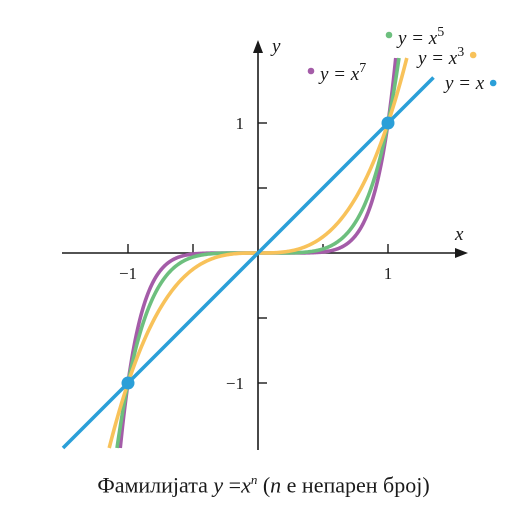 Image resolution: width=527 pixels, height=520 pixels. What do you see at coordinates (235, 383) in the screenshot?
I see `y-tick-label: −1` at bounding box center [235, 383].